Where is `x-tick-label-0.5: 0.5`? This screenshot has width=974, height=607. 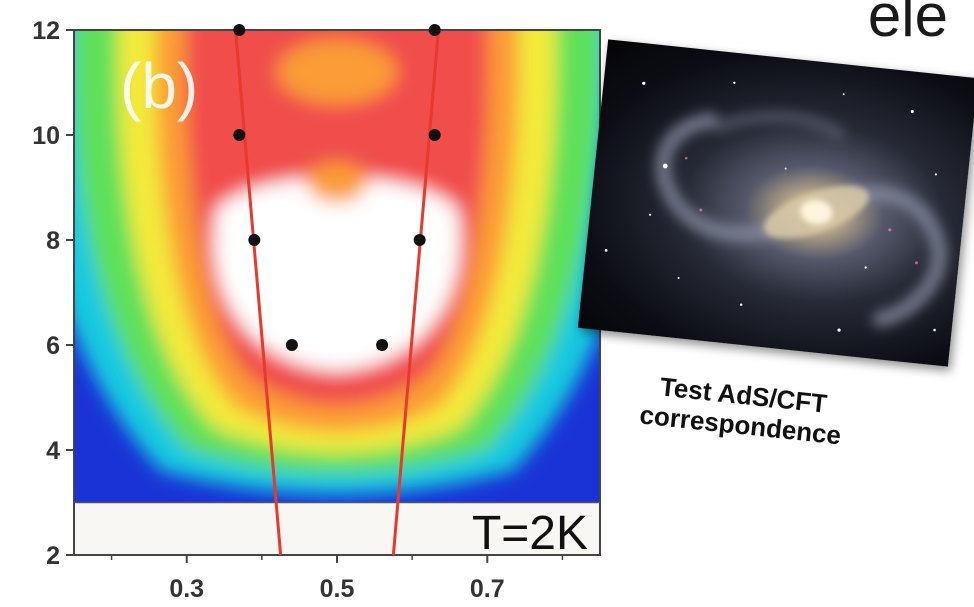
x-tick-label-0.5: 0.5 is located at coordinates (337, 589).